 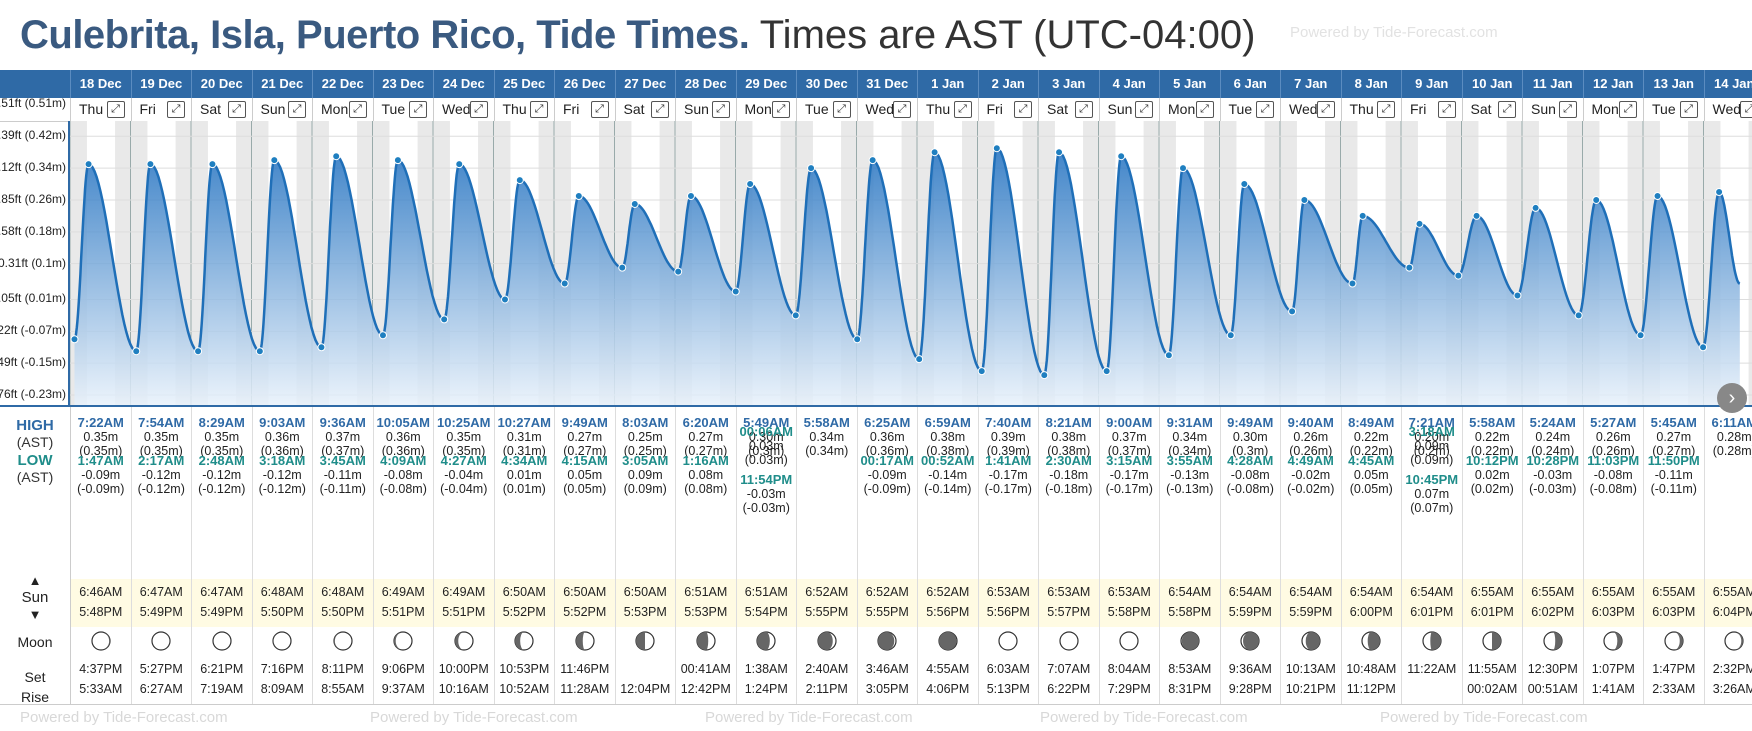 What do you see at coordinates (1614, 592) in the screenshot?
I see `sunrise-time: 6:55AM` at bounding box center [1614, 592].